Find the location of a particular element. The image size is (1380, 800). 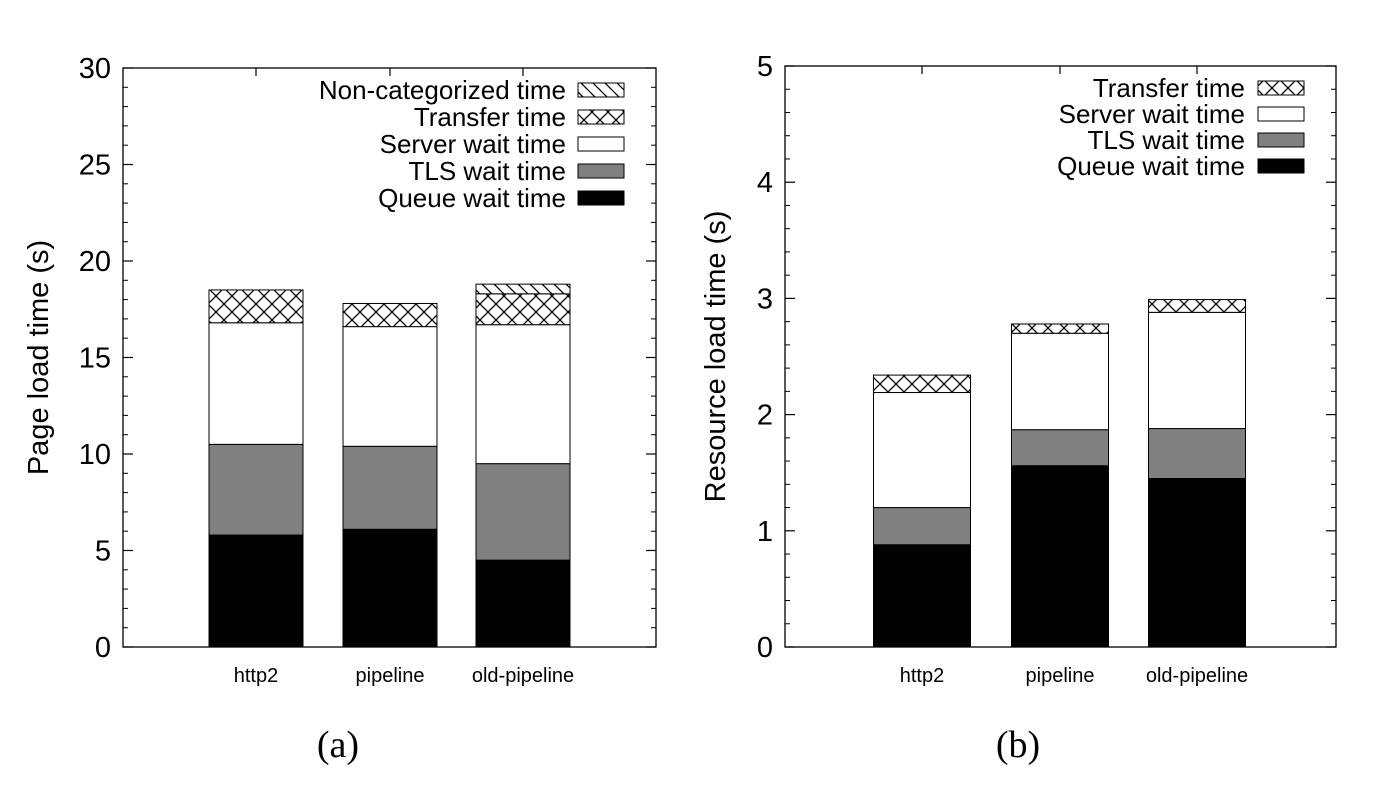

y-tick-label-a: 30 is located at coordinates (95, 69).